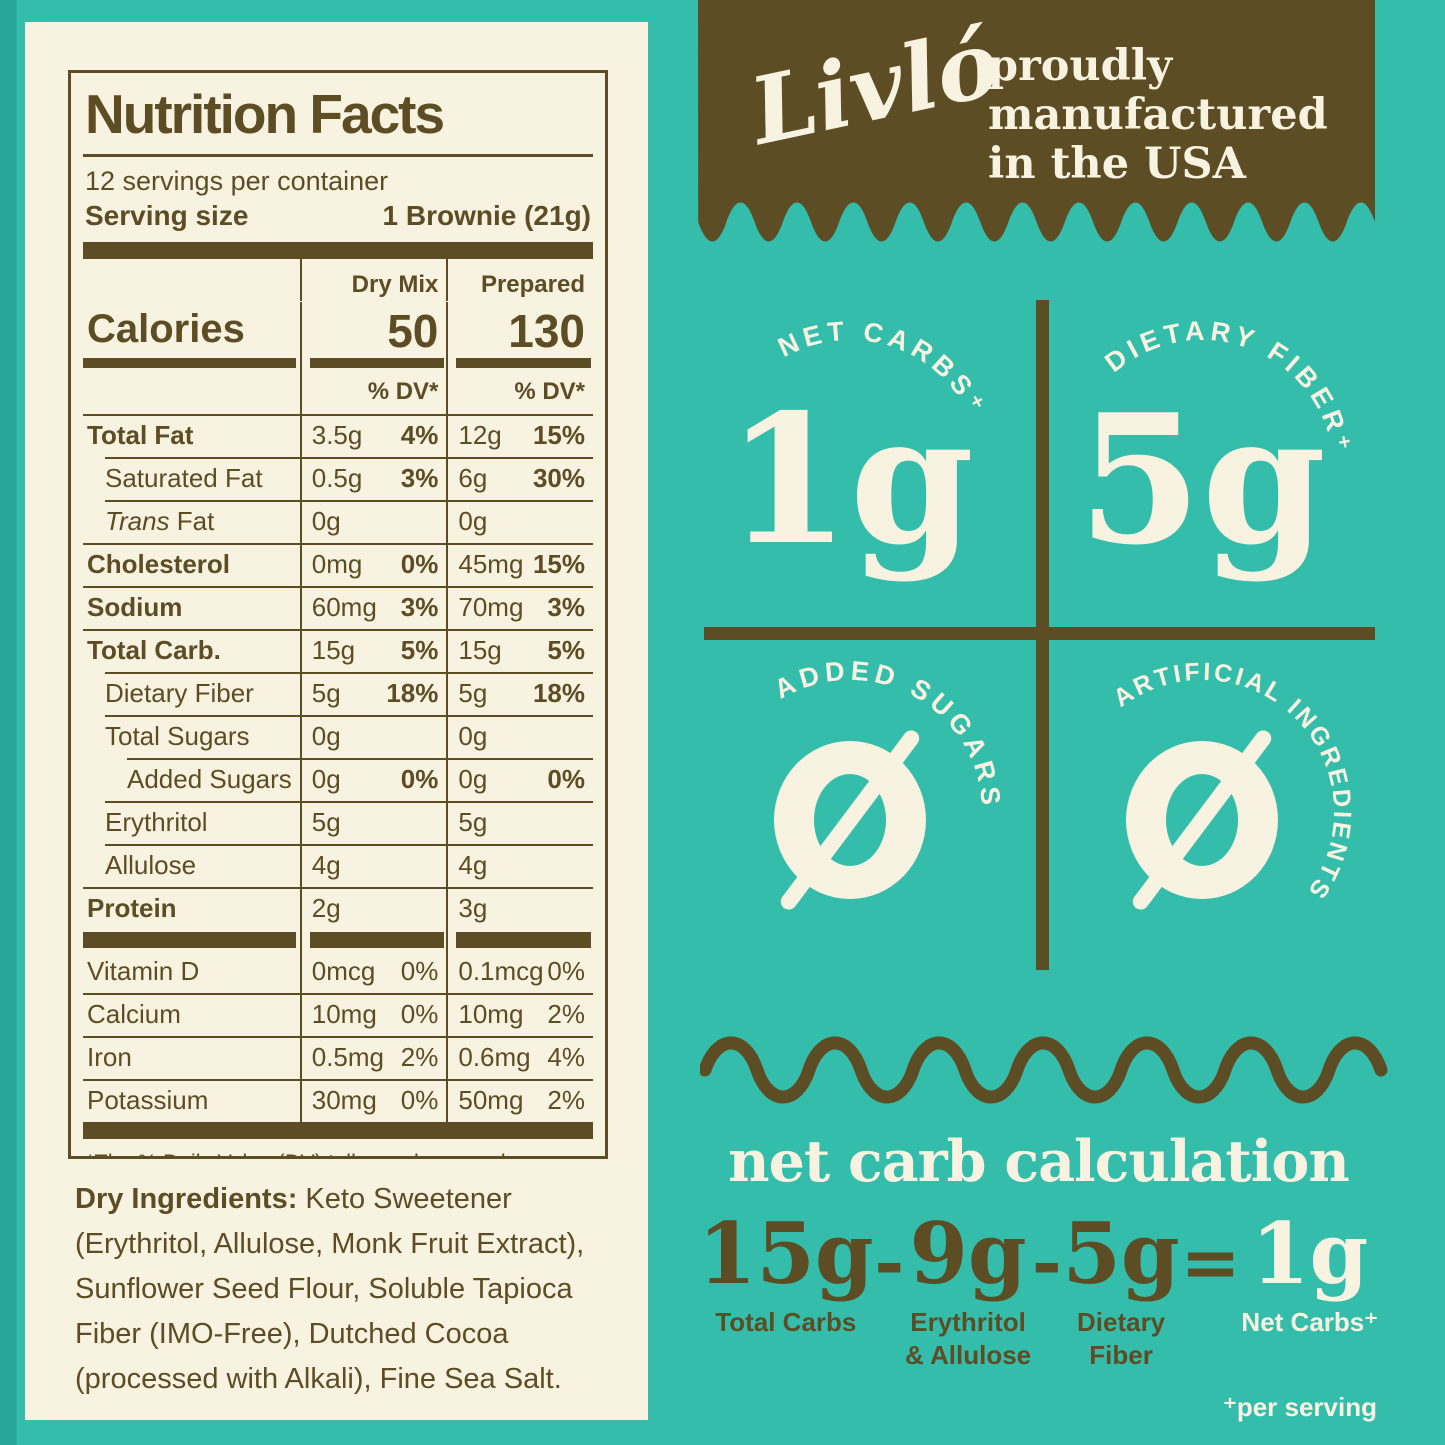 This screenshot has width=1445, height=1445. Describe the element at coordinates (373, 478) in the screenshot. I see `dry-mix-cell: 0.5g 3%` at that location.